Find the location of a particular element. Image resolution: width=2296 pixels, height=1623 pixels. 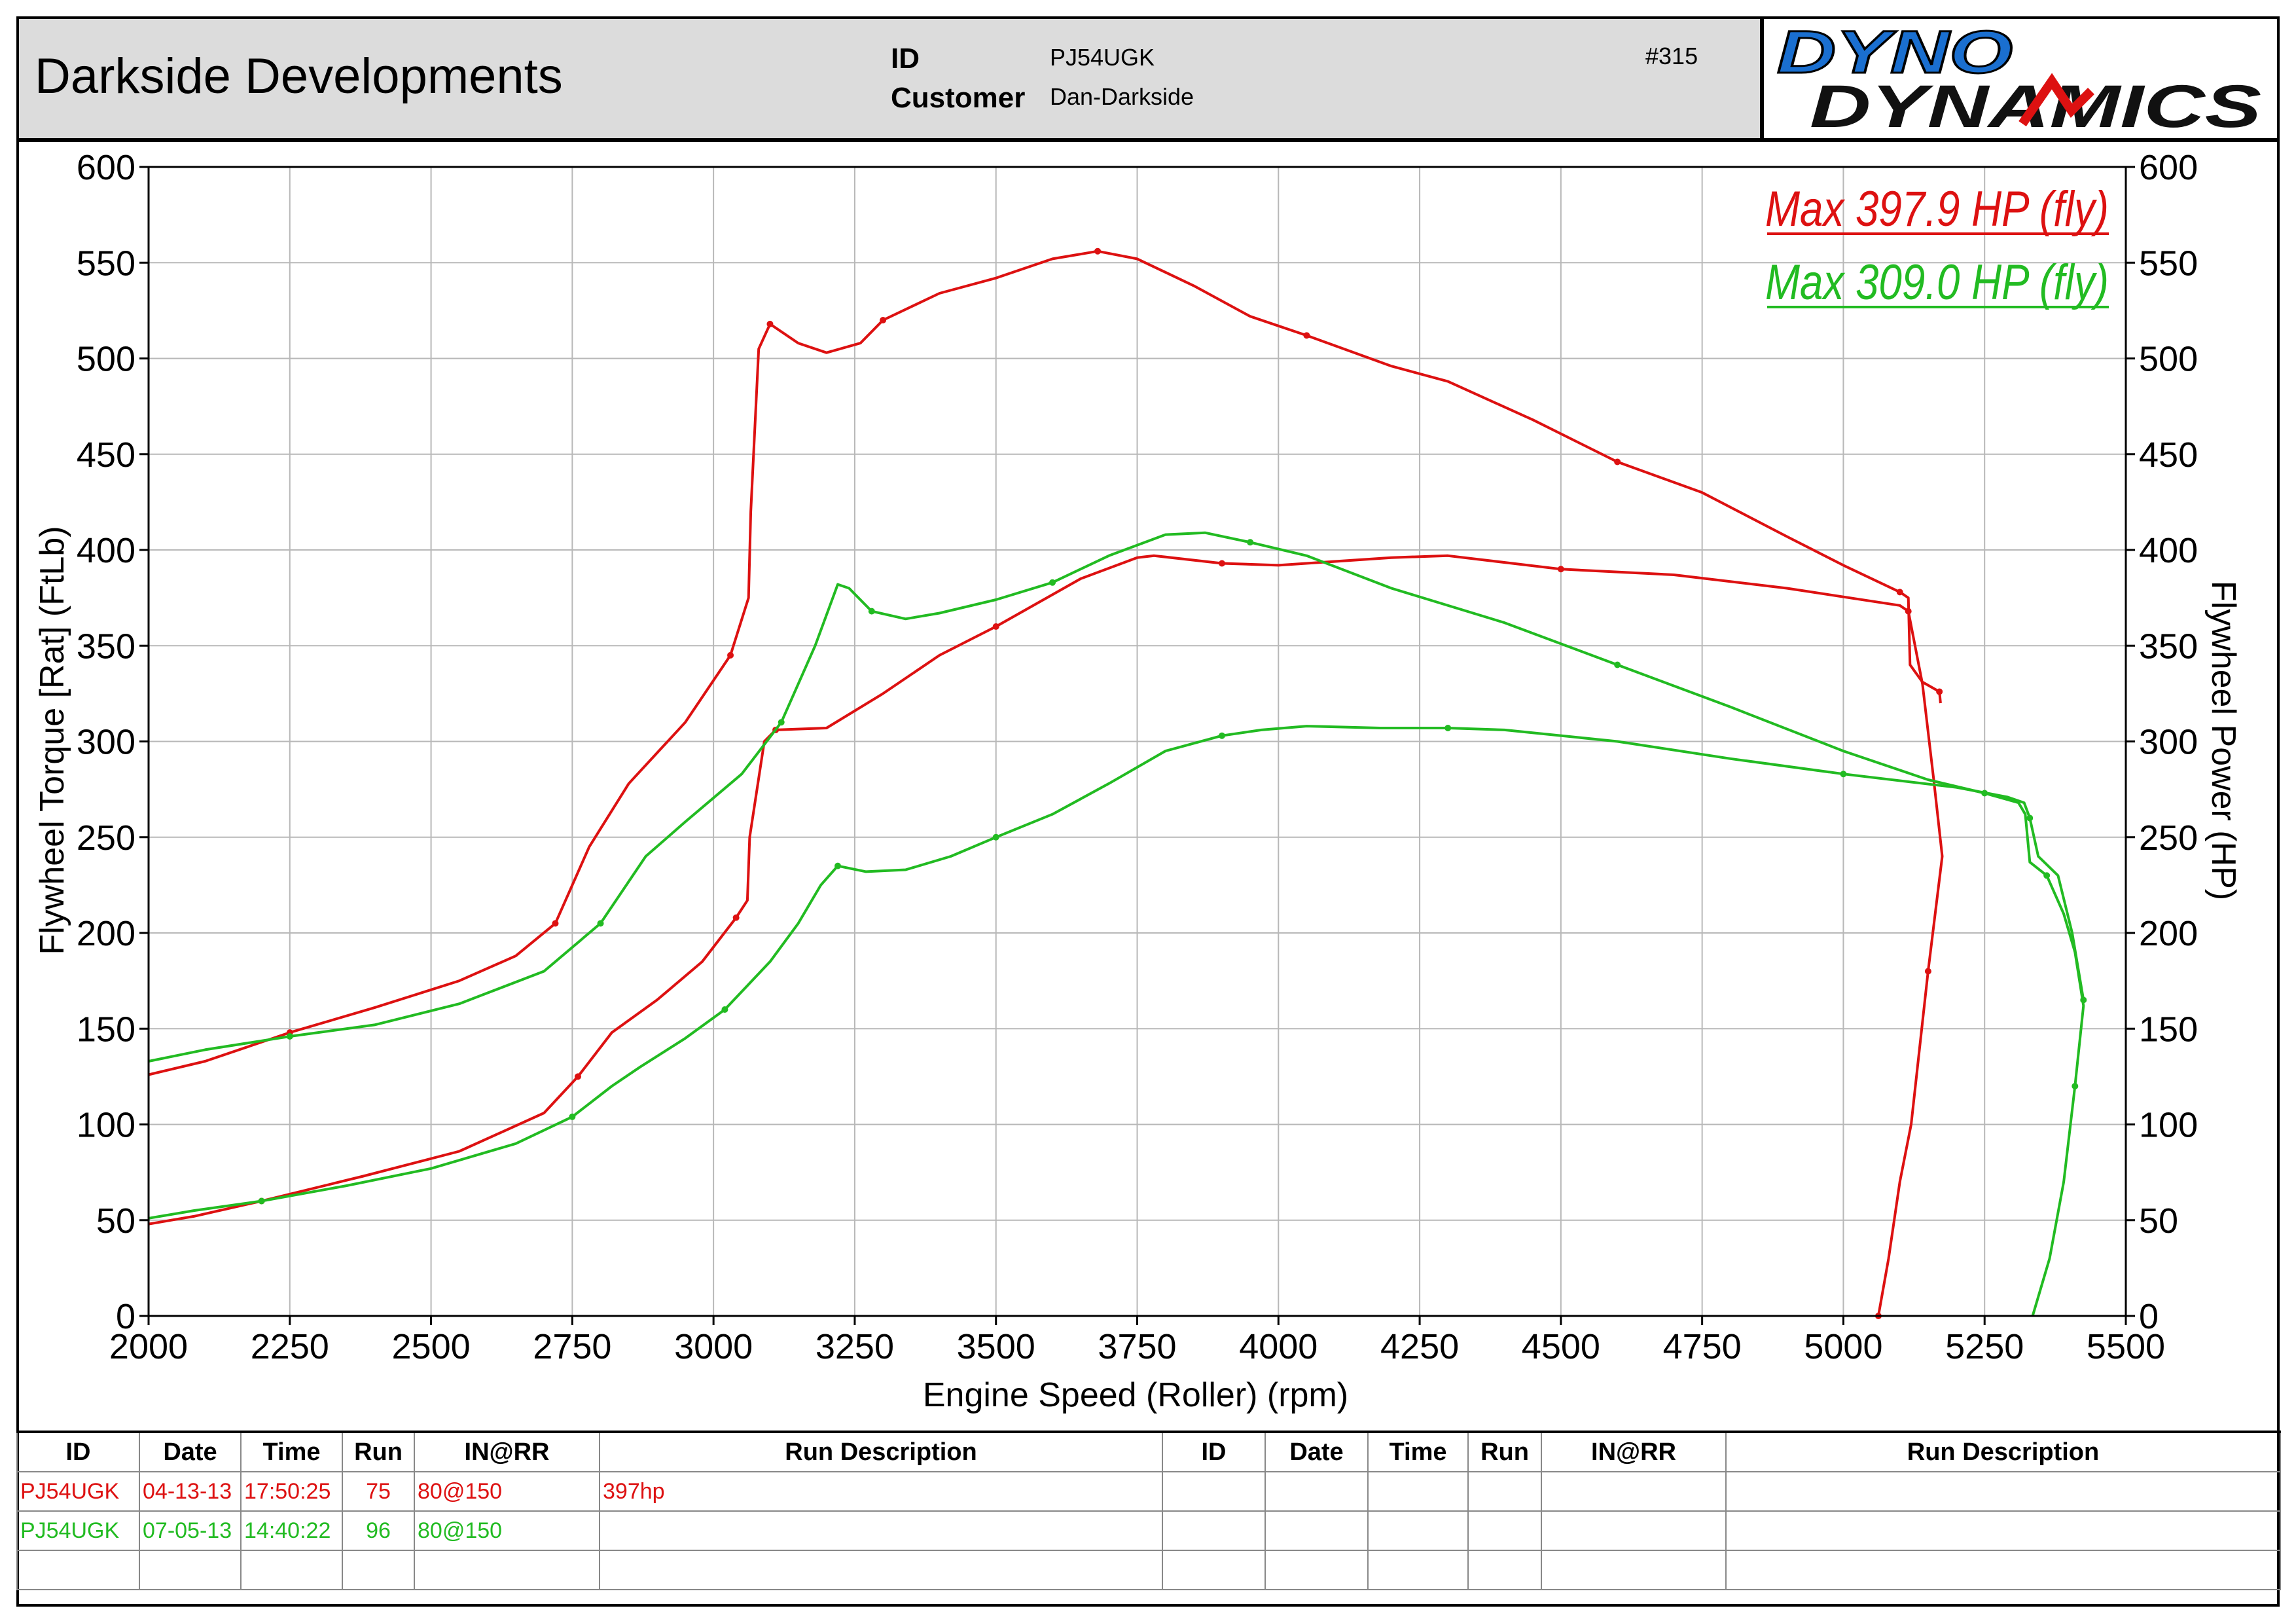

id-value: PJ54UGK is located at coordinates (1102, 57).